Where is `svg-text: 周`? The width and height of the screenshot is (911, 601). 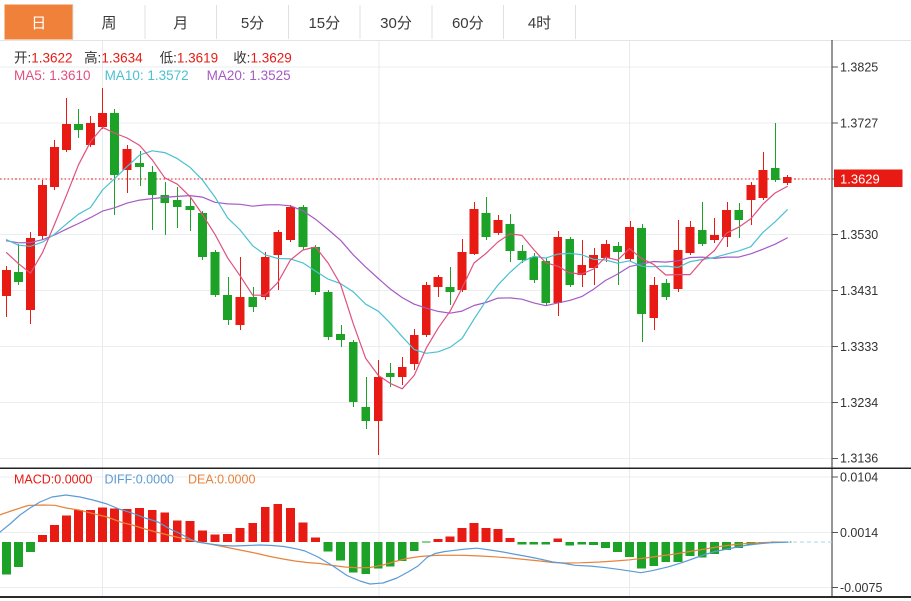 svg-text: 周 is located at coordinates (108, 23).